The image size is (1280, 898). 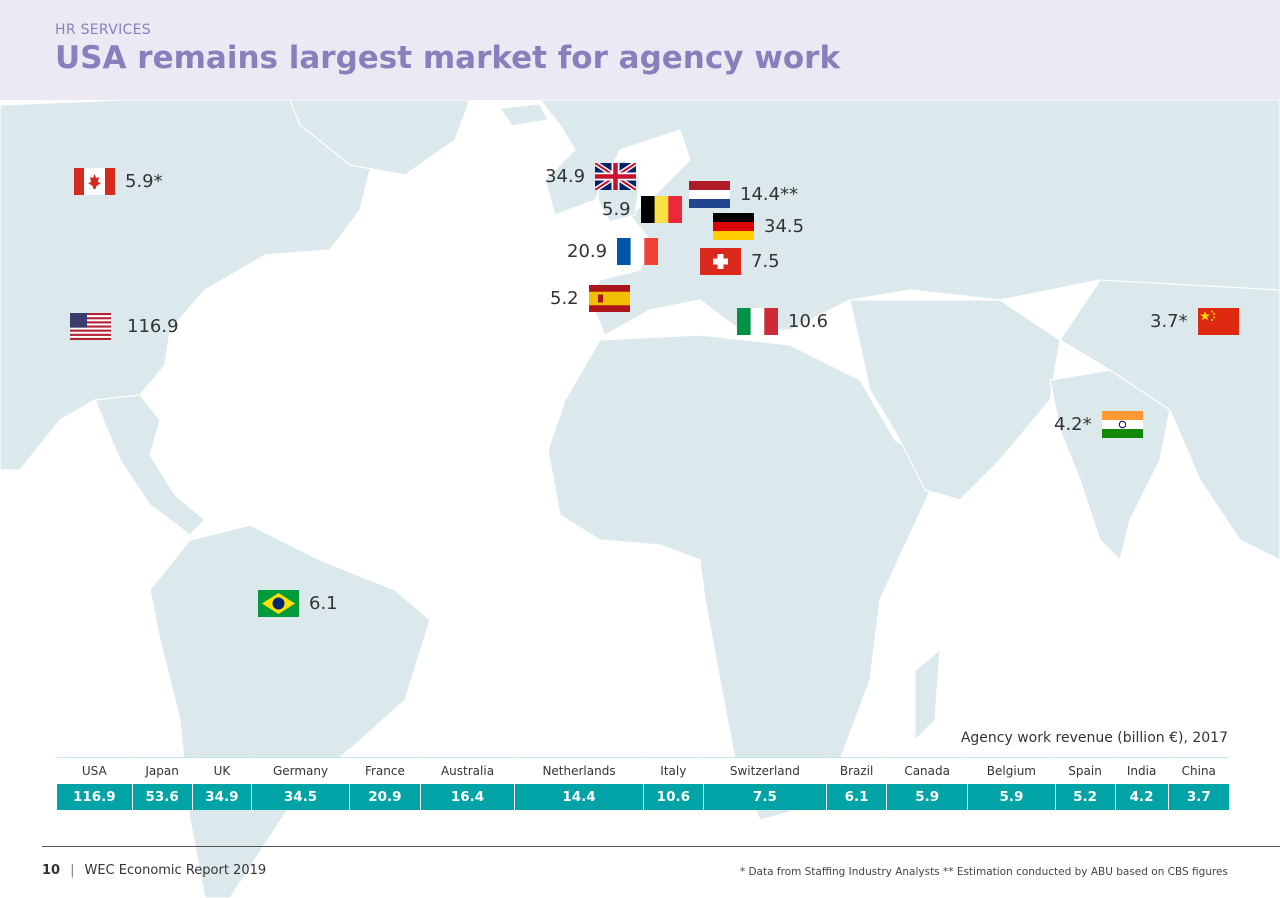 I want to click on value-label: 5.9, so click(x=616, y=209).